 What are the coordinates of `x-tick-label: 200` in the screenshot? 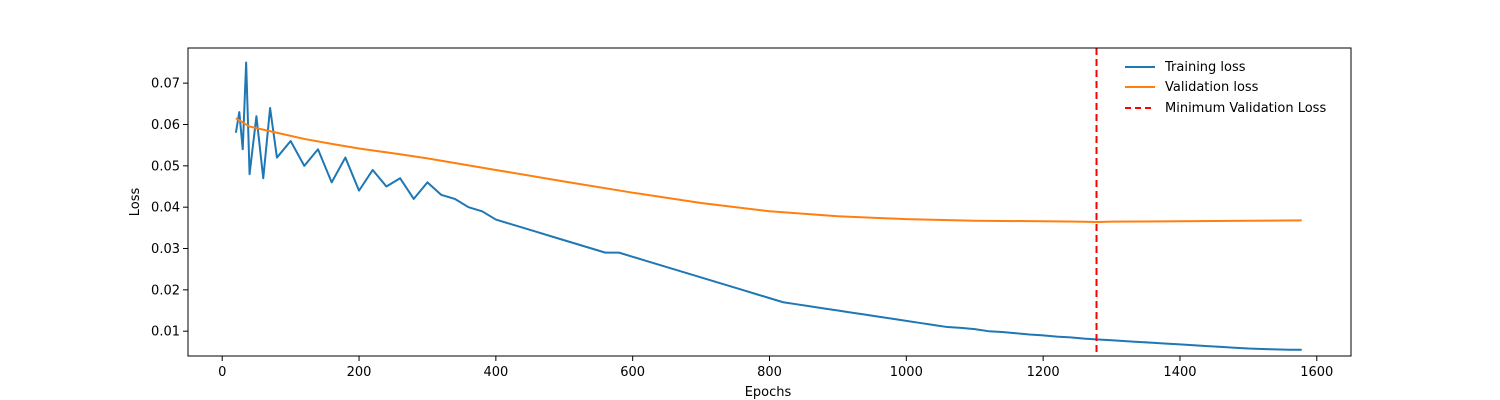 It's located at (359, 372).